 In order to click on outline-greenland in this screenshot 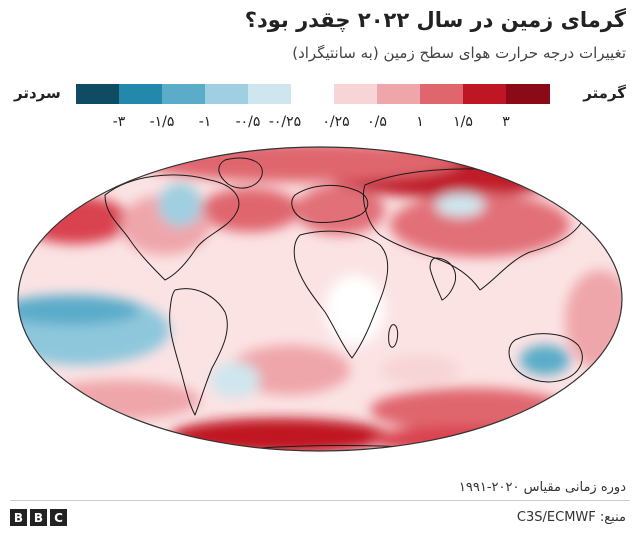, I will do `click(240, 173)`.